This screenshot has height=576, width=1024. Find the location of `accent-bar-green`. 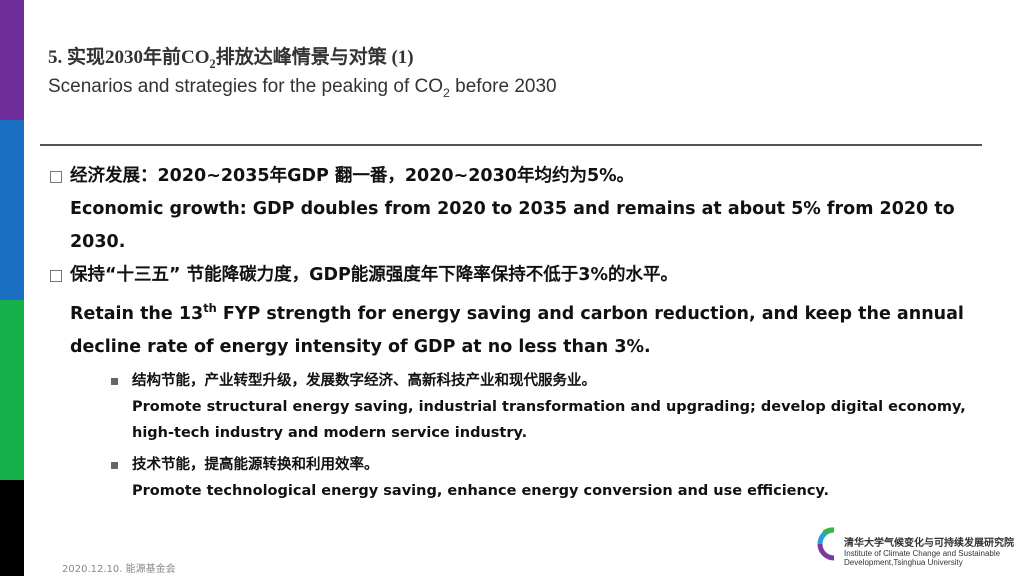

accent-bar-green is located at coordinates (12, 390).